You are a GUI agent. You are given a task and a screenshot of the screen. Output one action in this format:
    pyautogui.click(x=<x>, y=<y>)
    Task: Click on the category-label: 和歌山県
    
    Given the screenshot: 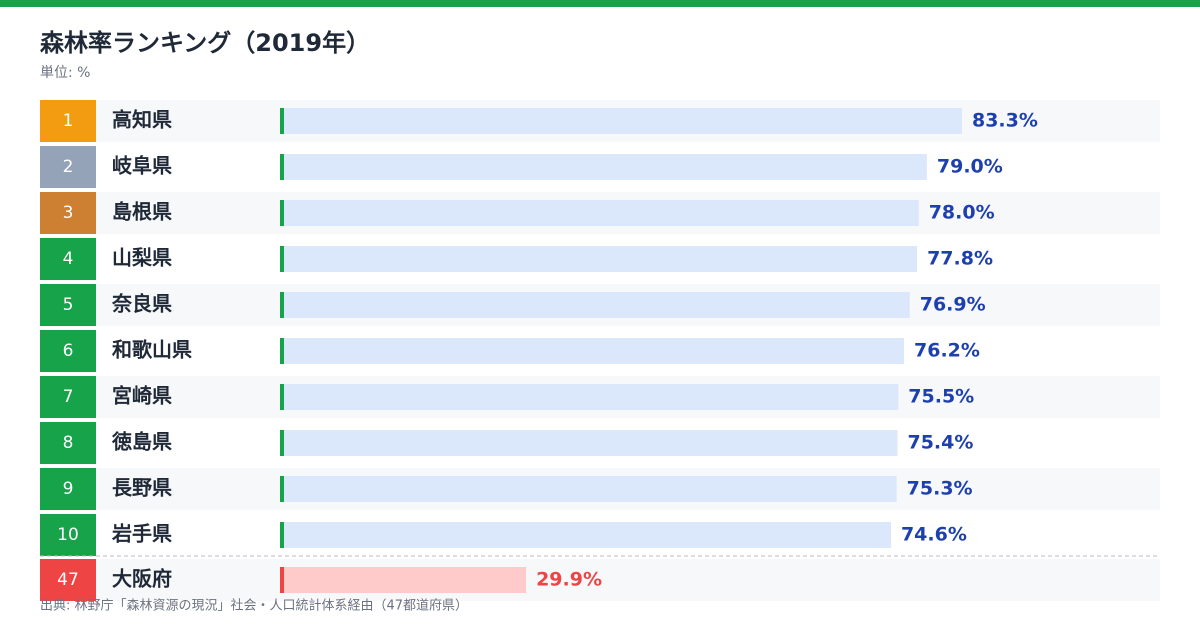 What is the action you would take?
    pyautogui.click(x=152, y=350)
    